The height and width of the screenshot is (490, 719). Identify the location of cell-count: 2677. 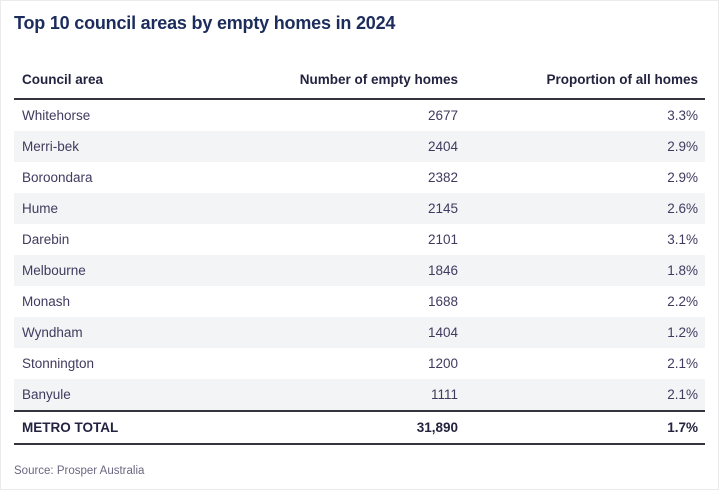
(442, 115).